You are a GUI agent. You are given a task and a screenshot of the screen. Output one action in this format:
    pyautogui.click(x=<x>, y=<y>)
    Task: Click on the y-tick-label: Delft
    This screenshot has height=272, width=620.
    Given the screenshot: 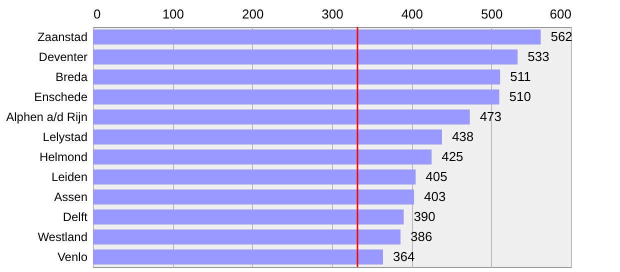 What is the action you would take?
    pyautogui.click(x=75, y=217)
    